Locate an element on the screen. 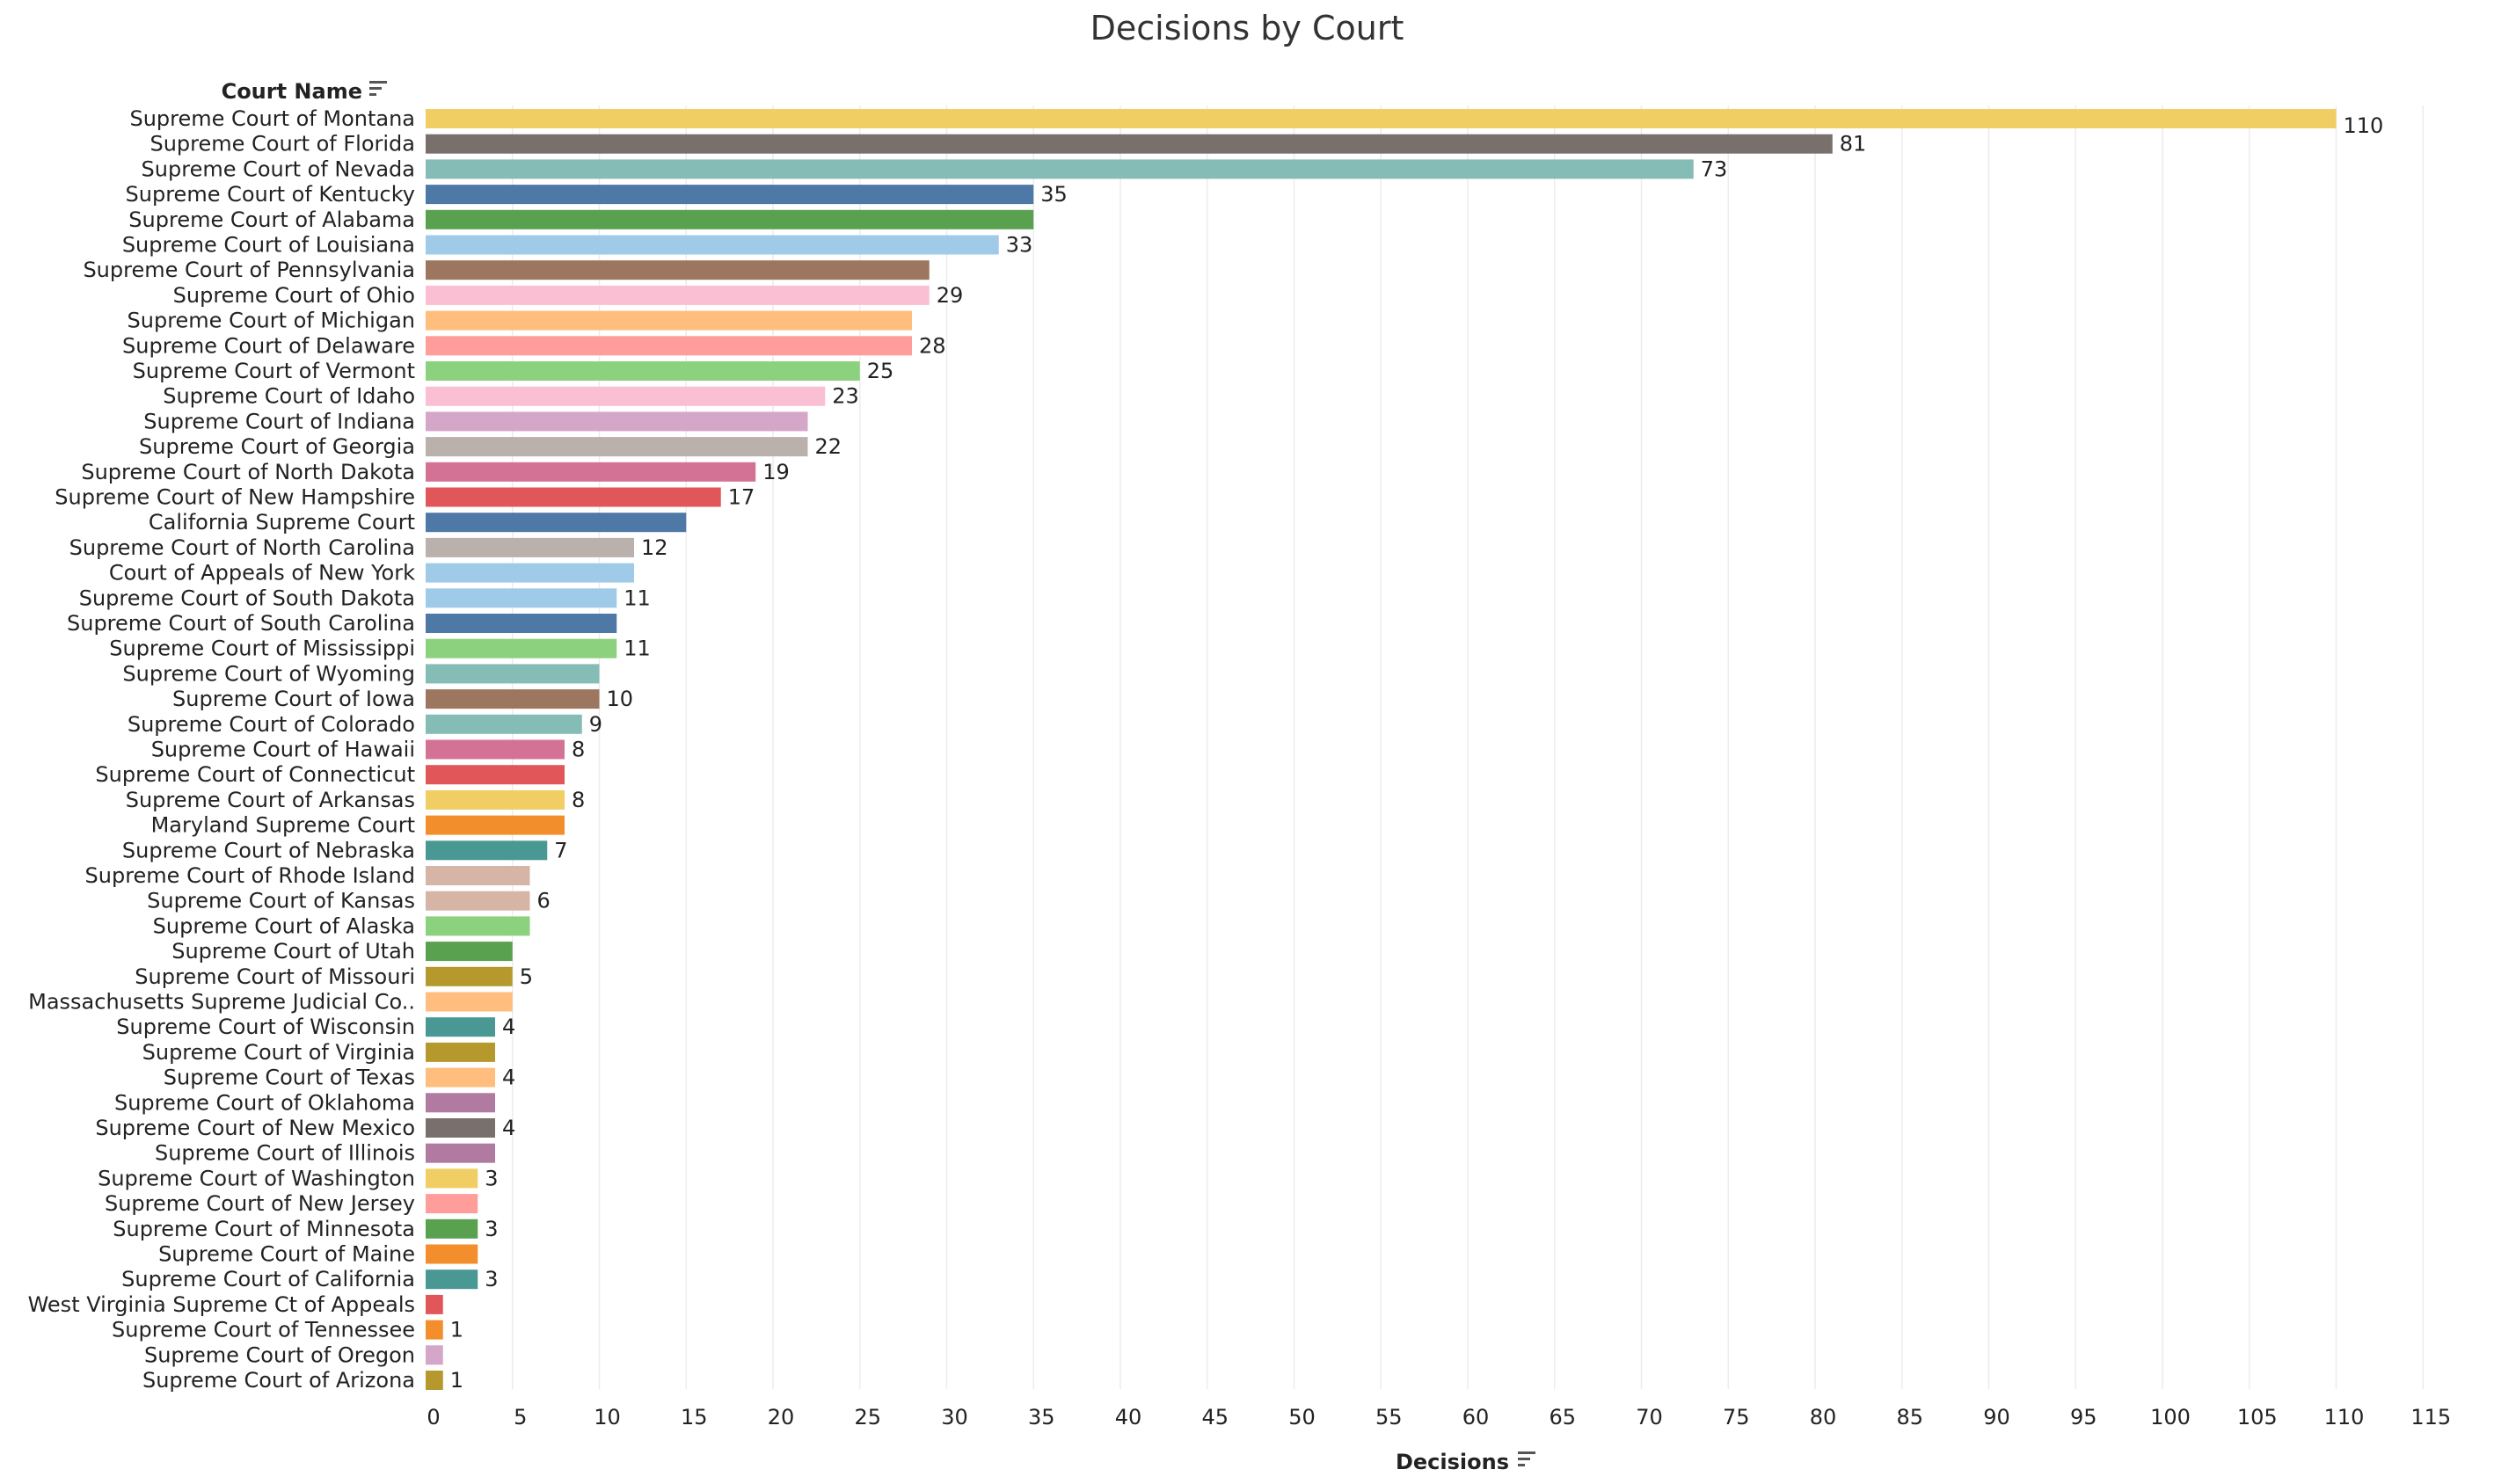  value-label: 81 is located at coordinates (1853, 144).